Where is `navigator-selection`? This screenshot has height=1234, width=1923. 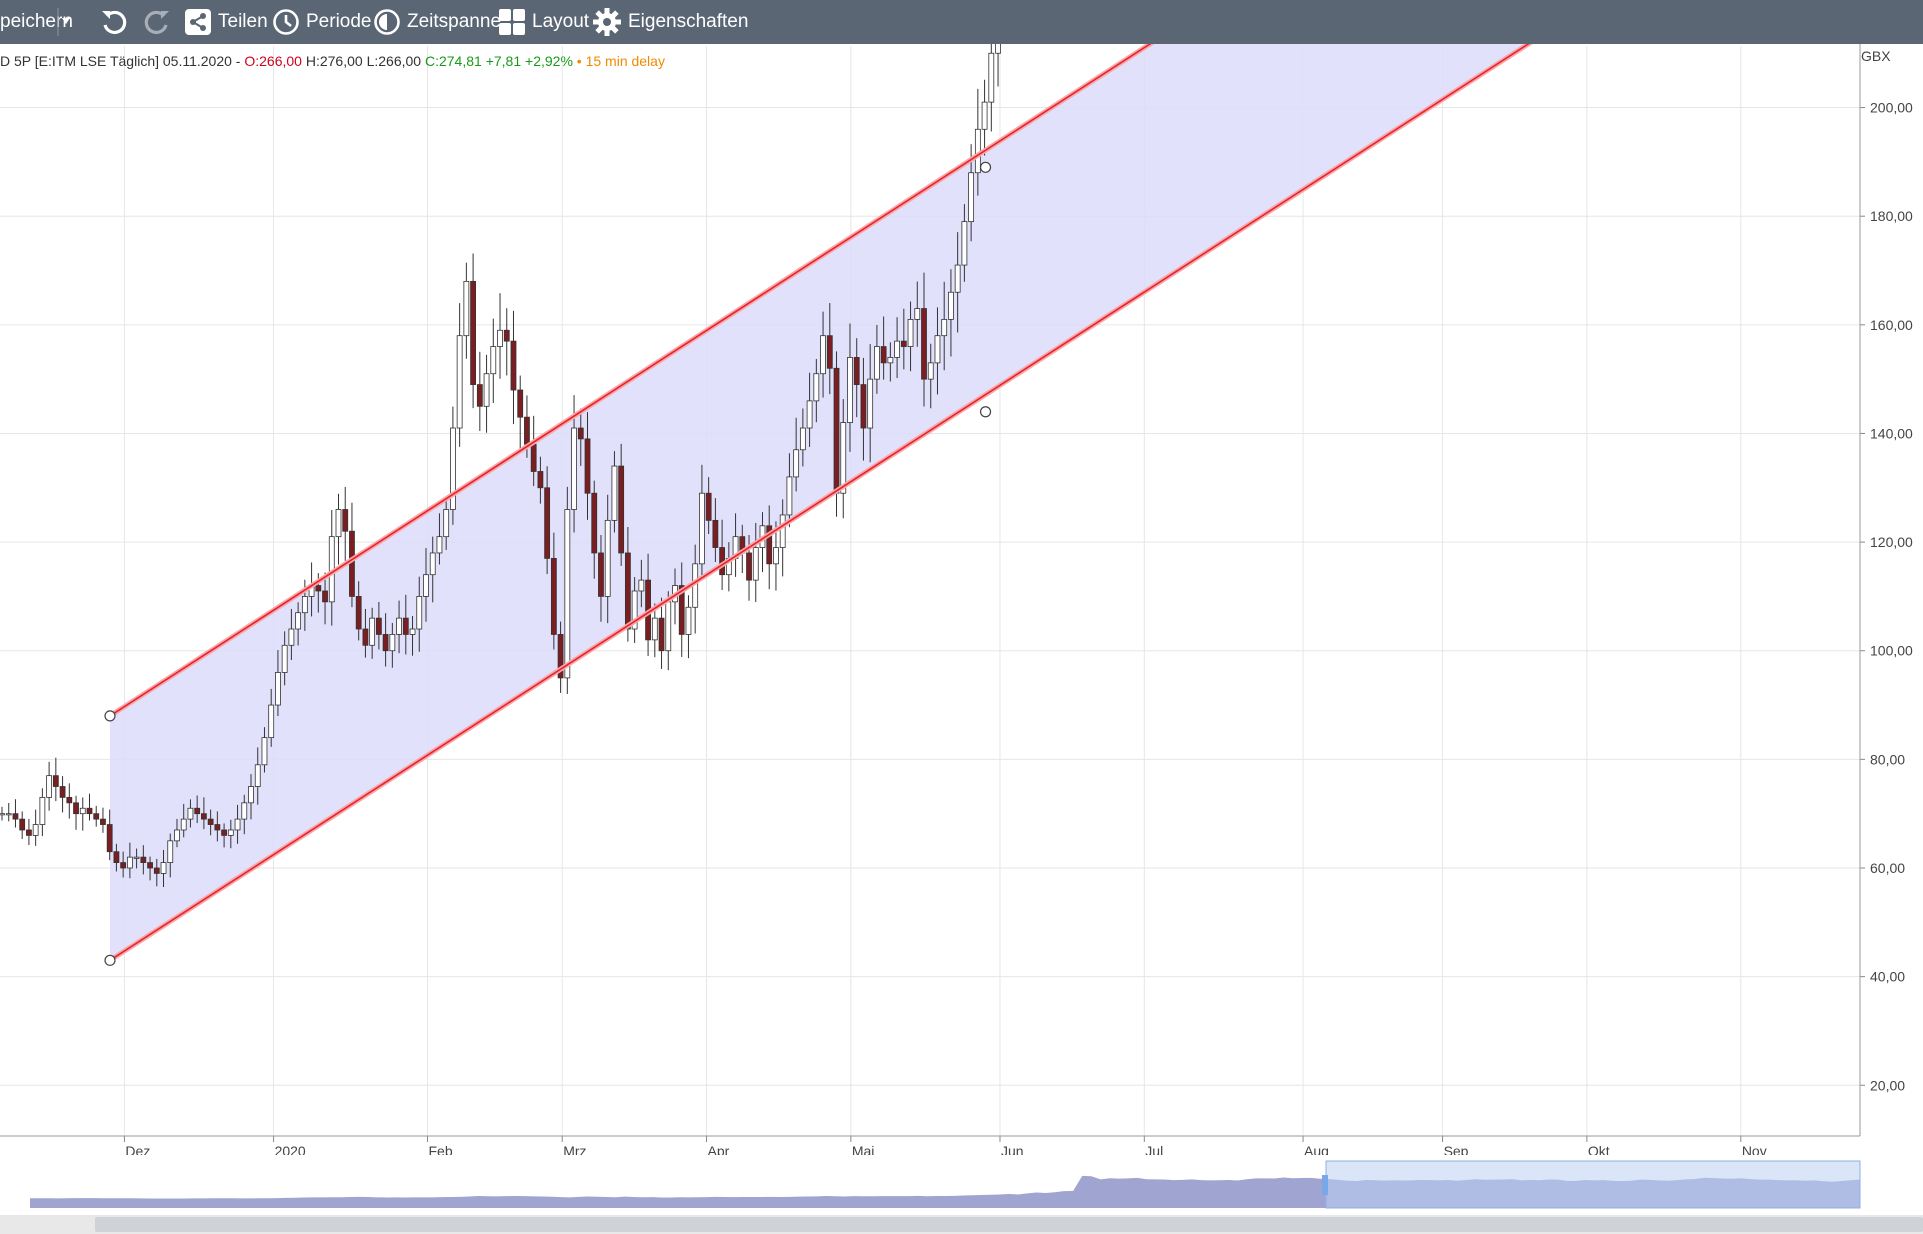
navigator-selection is located at coordinates (1593, 1184).